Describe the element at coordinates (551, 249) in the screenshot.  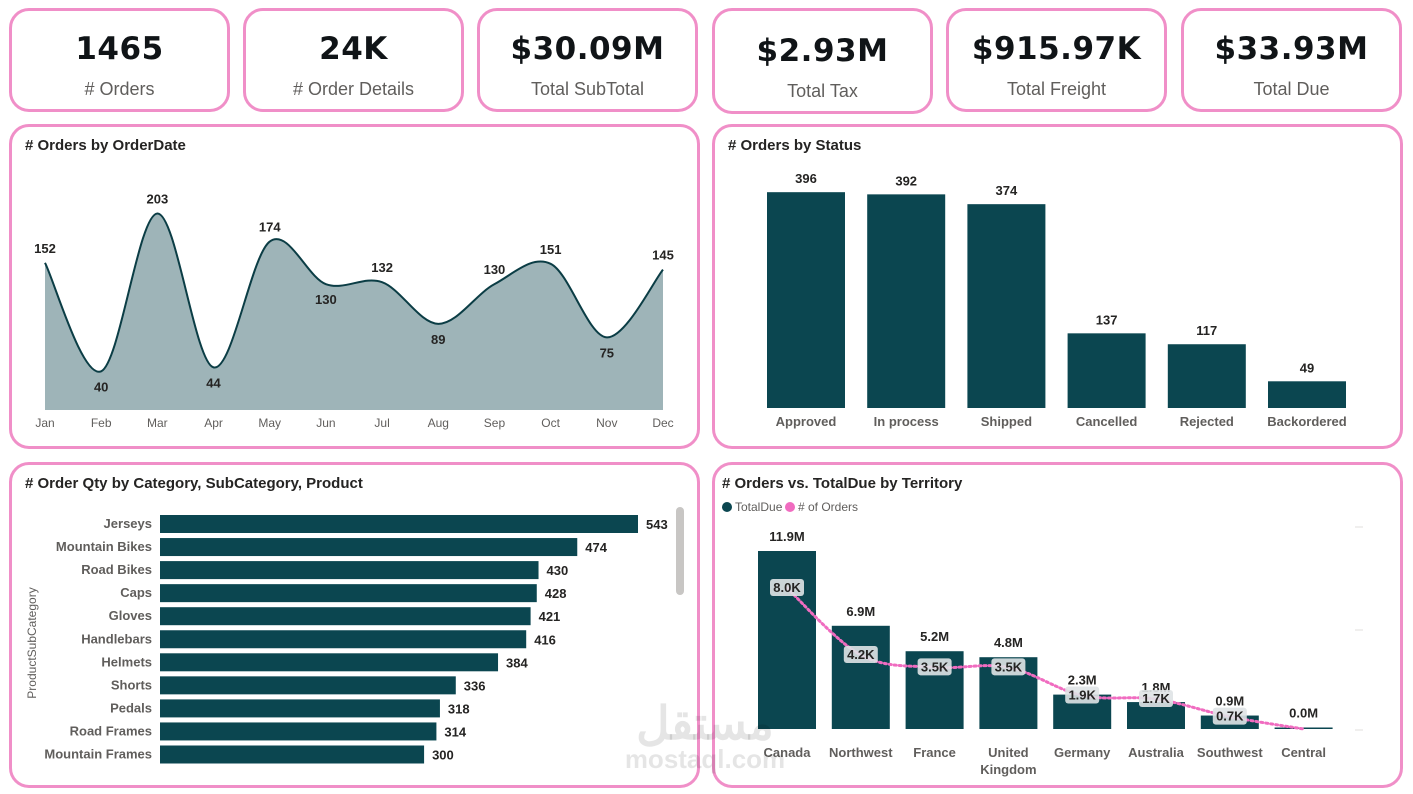
I see `data-label: 151` at that location.